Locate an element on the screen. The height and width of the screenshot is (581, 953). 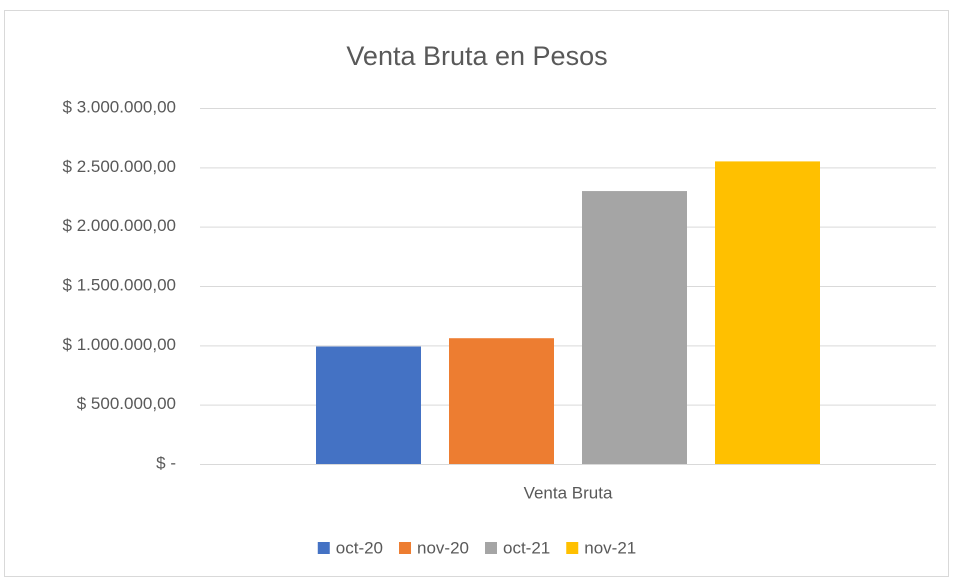
x-tick-label: Venta Bruta is located at coordinates (568, 492).